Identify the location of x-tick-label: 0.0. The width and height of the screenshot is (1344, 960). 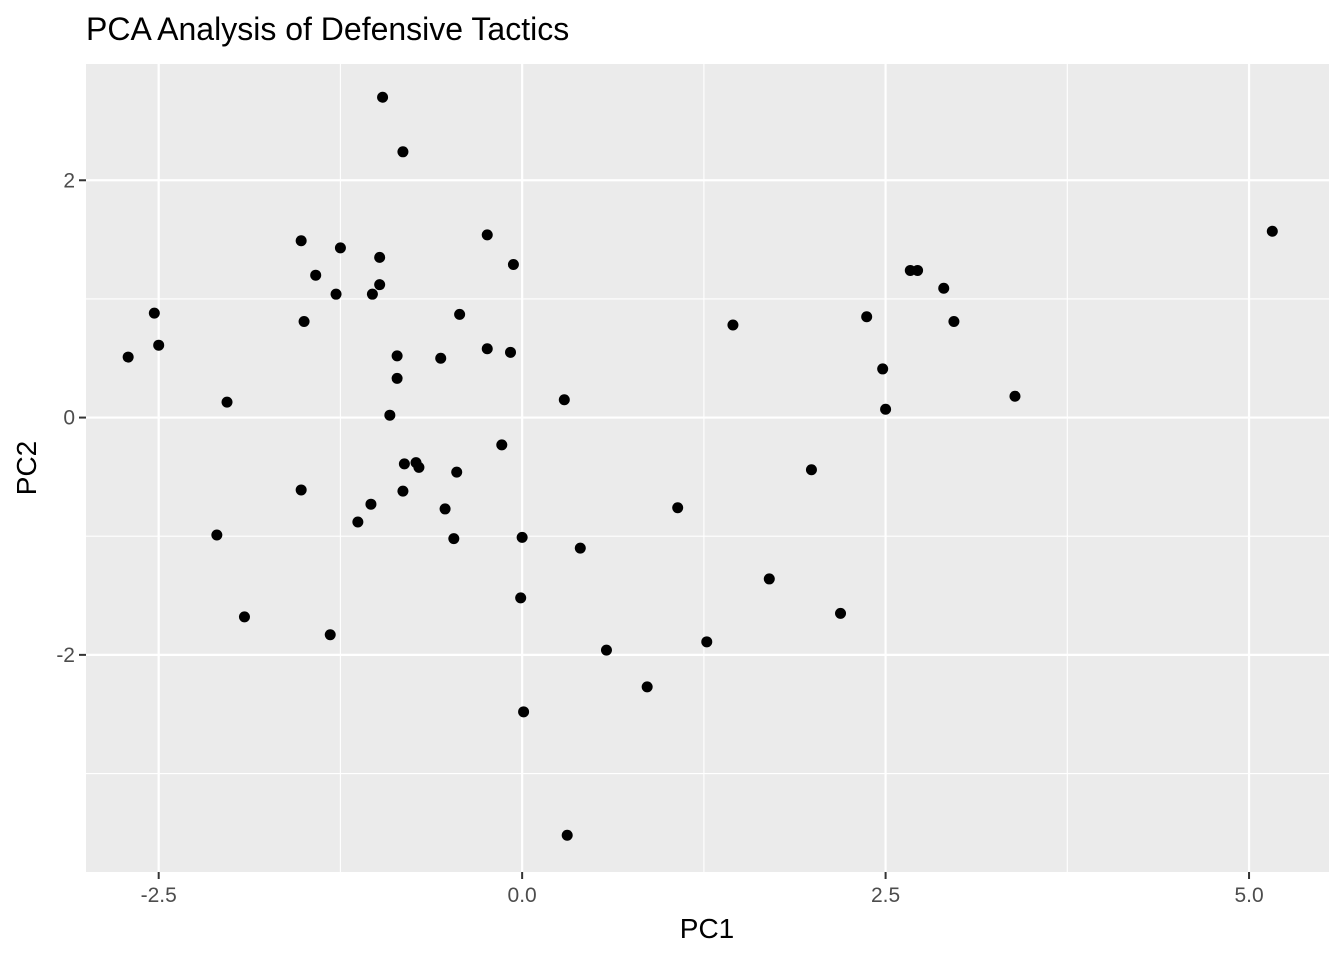
(522, 895).